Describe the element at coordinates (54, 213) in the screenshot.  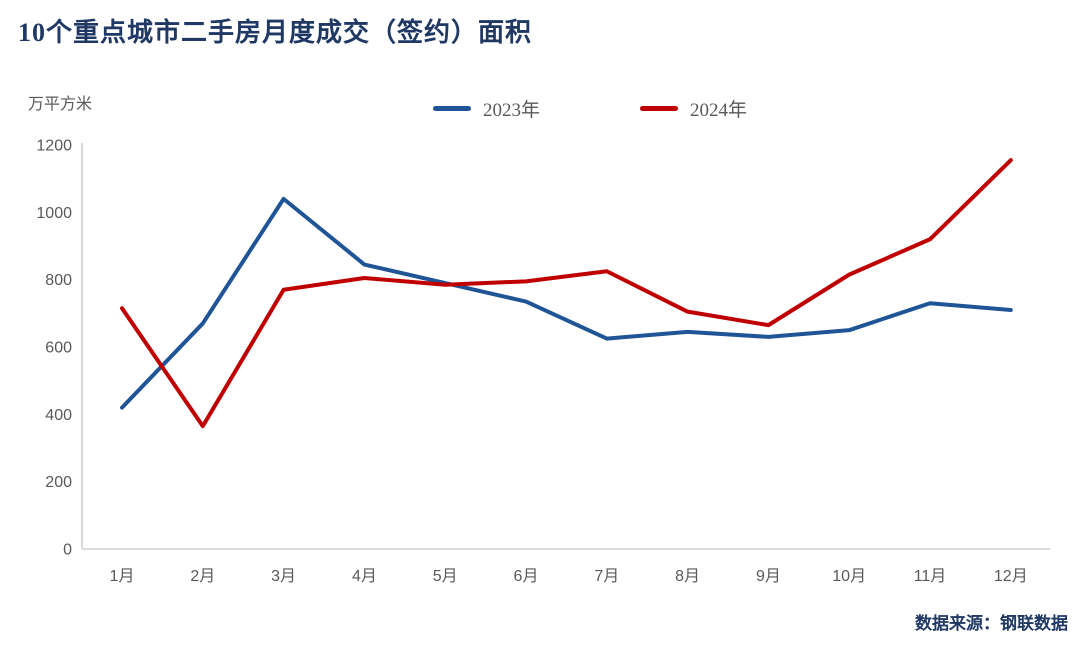
I see `y-tick-label: 1000` at that location.